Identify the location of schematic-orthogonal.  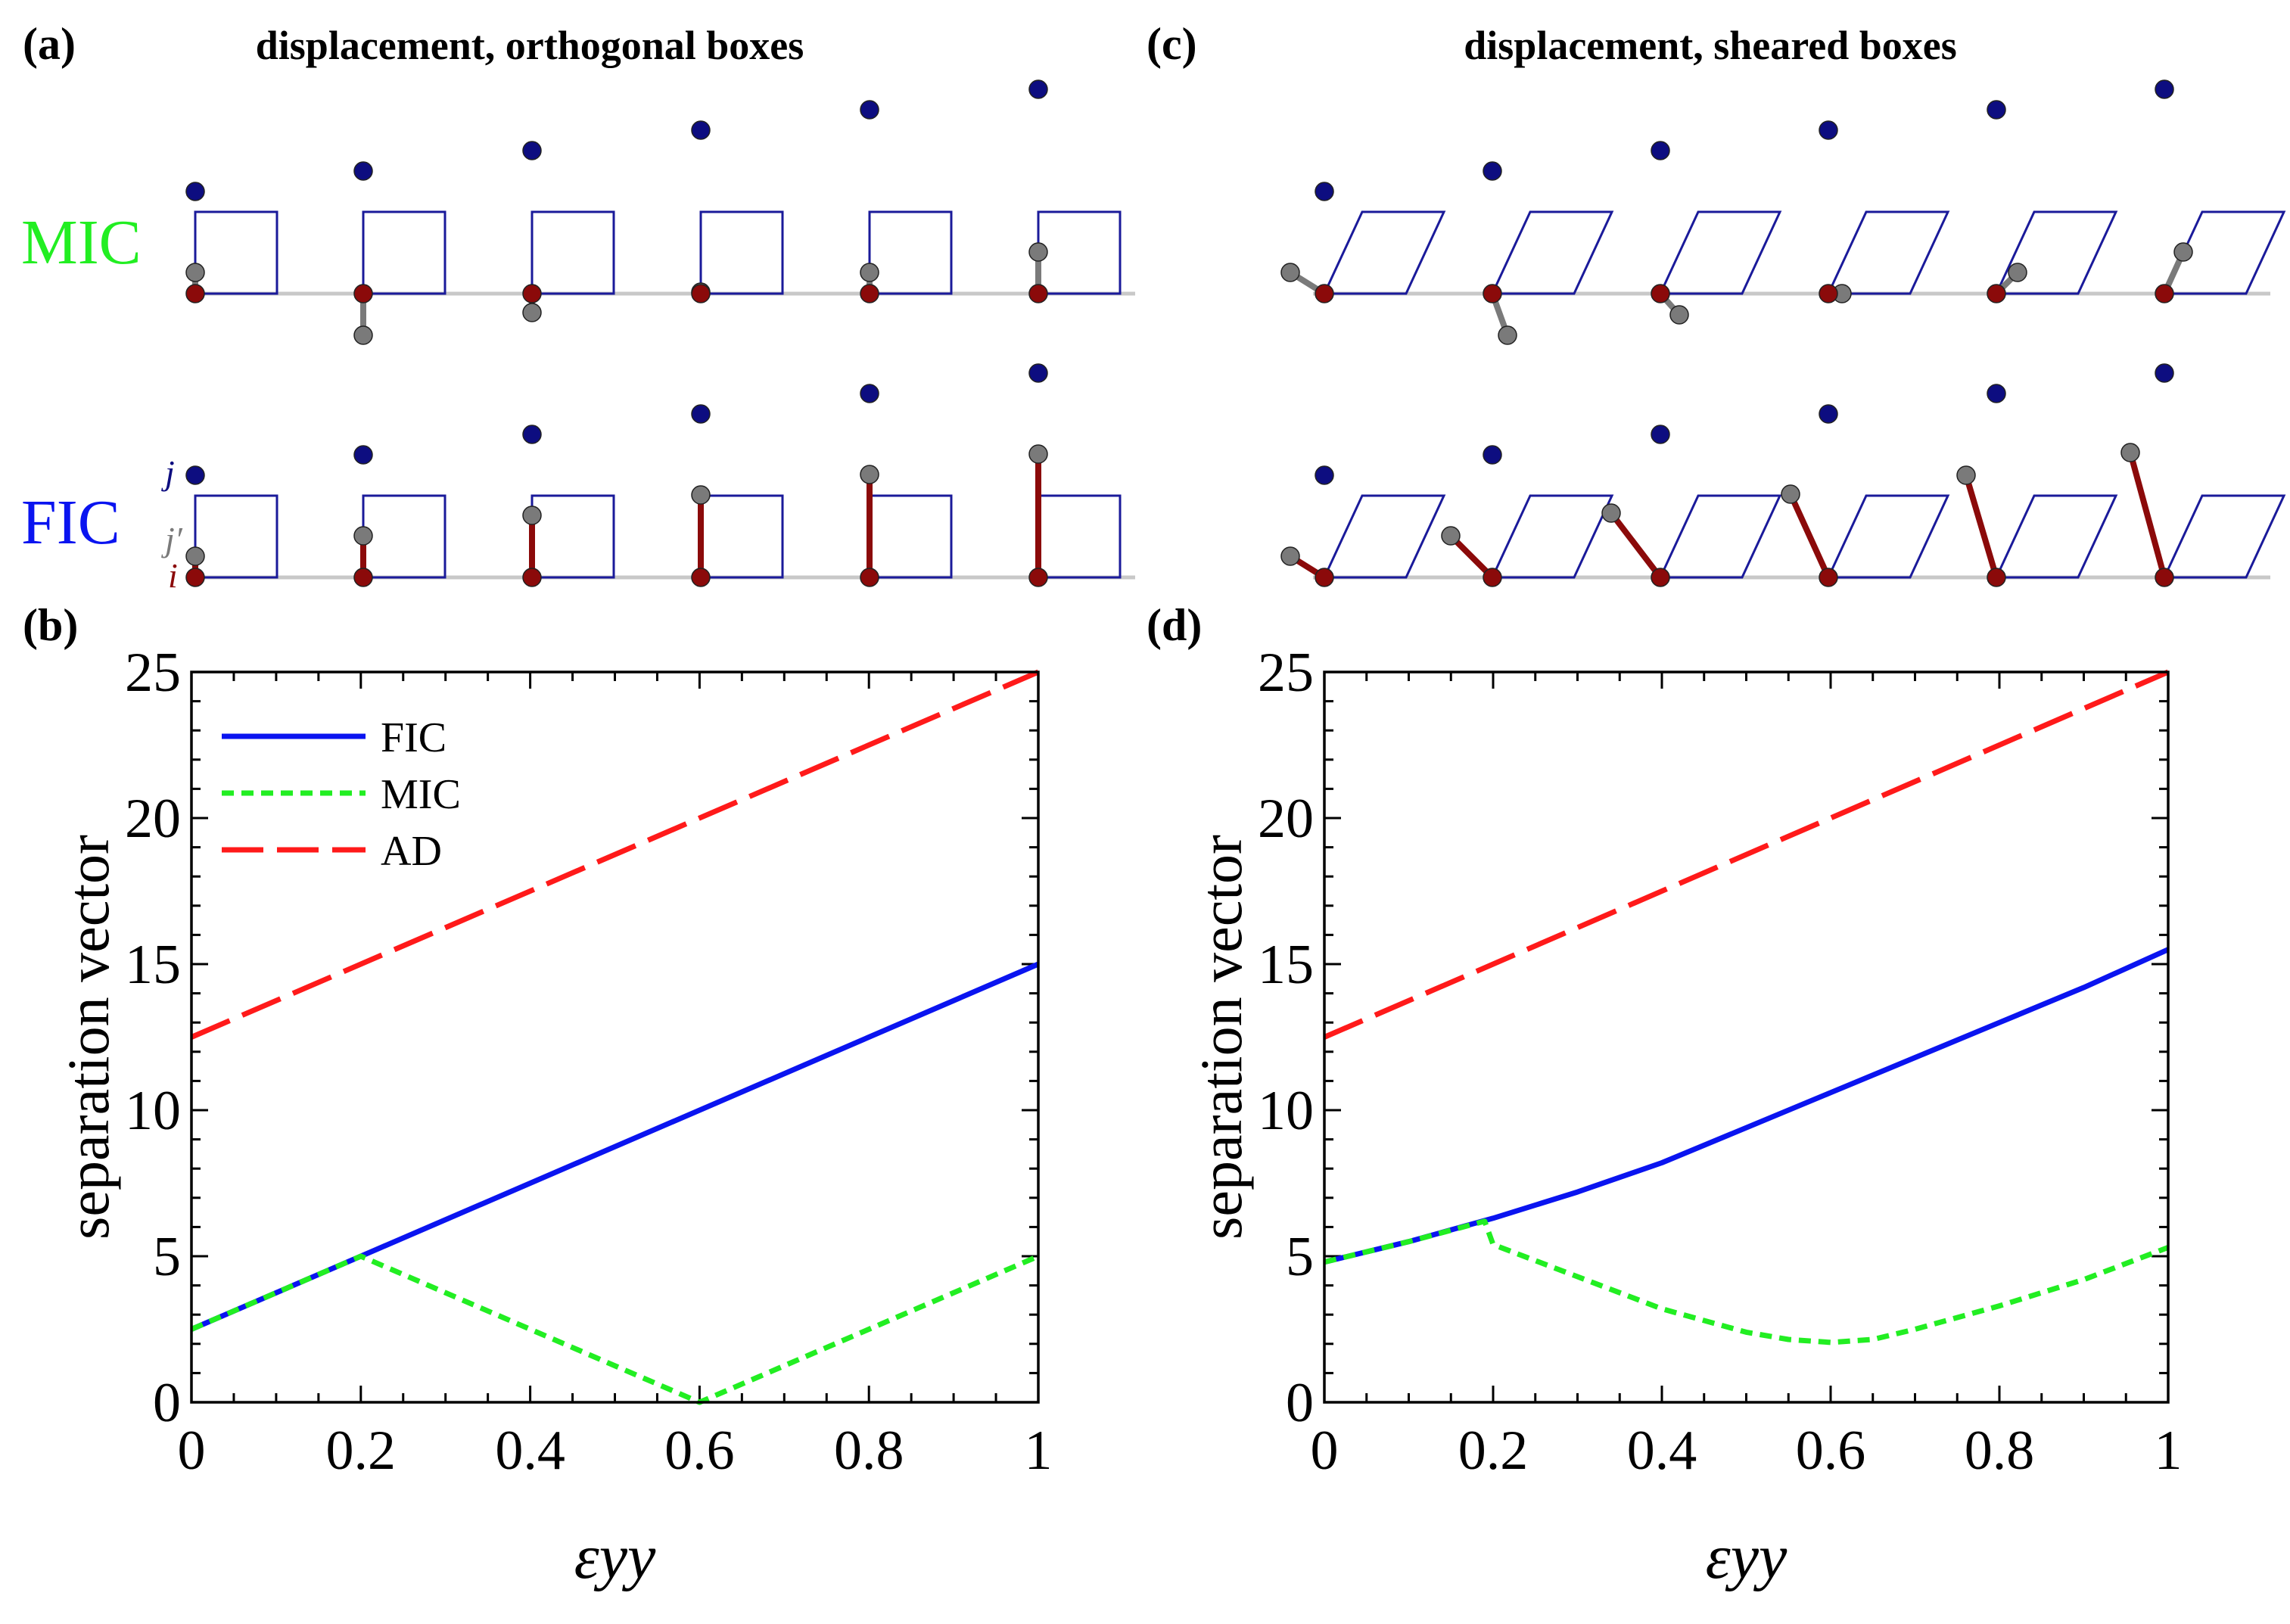
(660, 333).